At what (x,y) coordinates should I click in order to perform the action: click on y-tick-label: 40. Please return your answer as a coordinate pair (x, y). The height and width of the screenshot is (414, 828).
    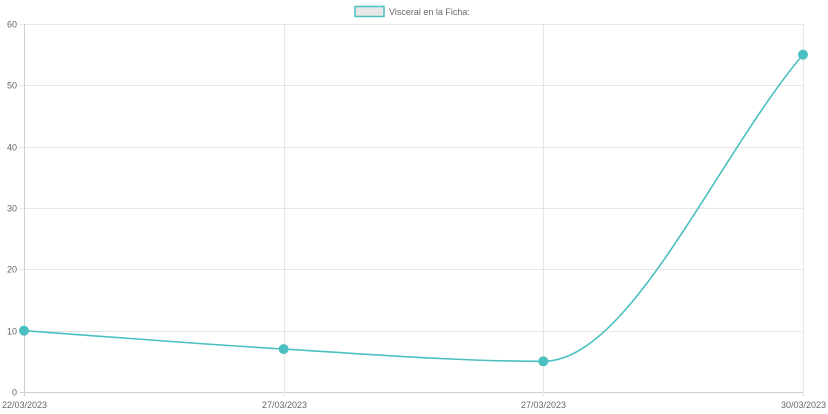
    Looking at the image, I should click on (12, 148).